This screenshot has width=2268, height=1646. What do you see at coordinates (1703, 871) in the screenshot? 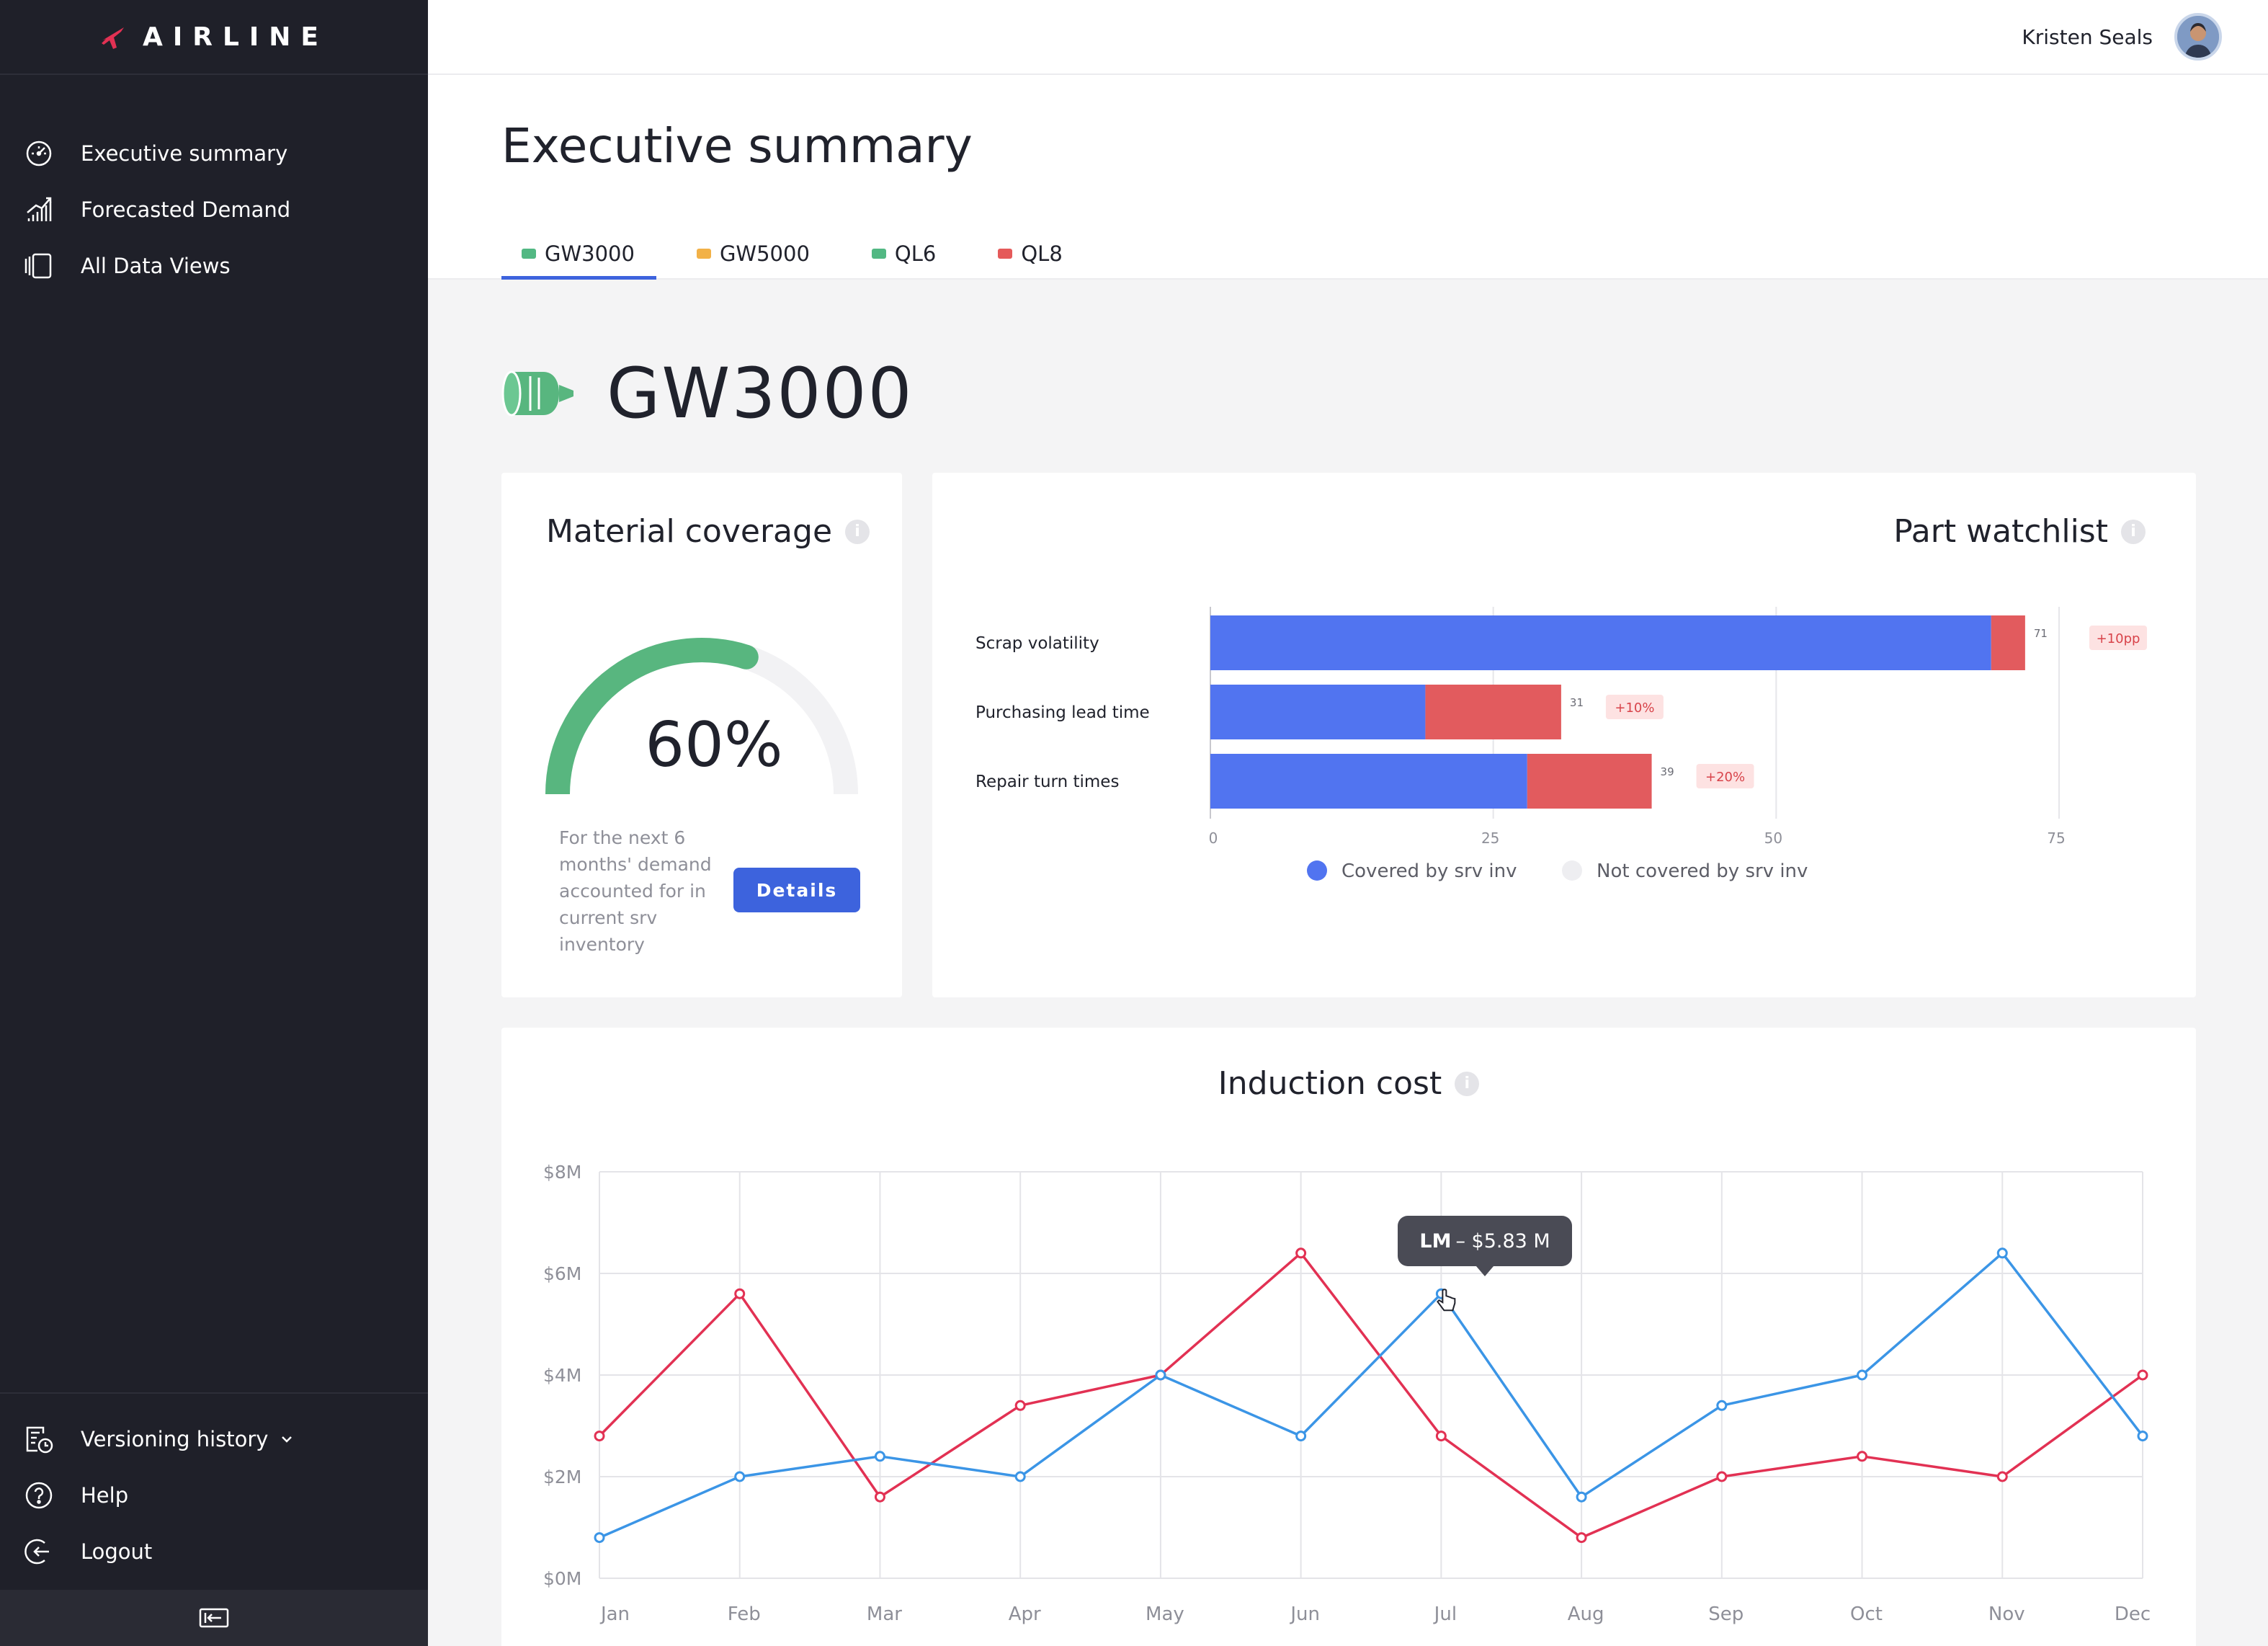
I see `legend-label: Not covered by srv inv` at bounding box center [1703, 871].